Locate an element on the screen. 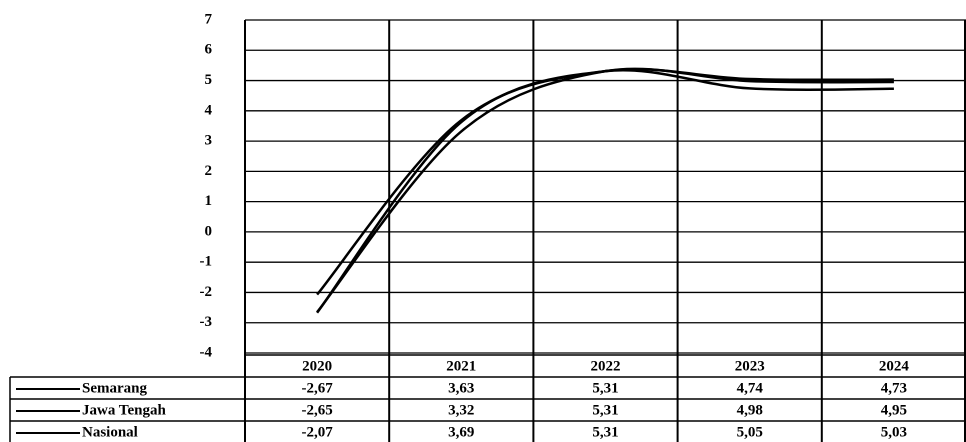  value-label: 4,73 is located at coordinates (894, 388).